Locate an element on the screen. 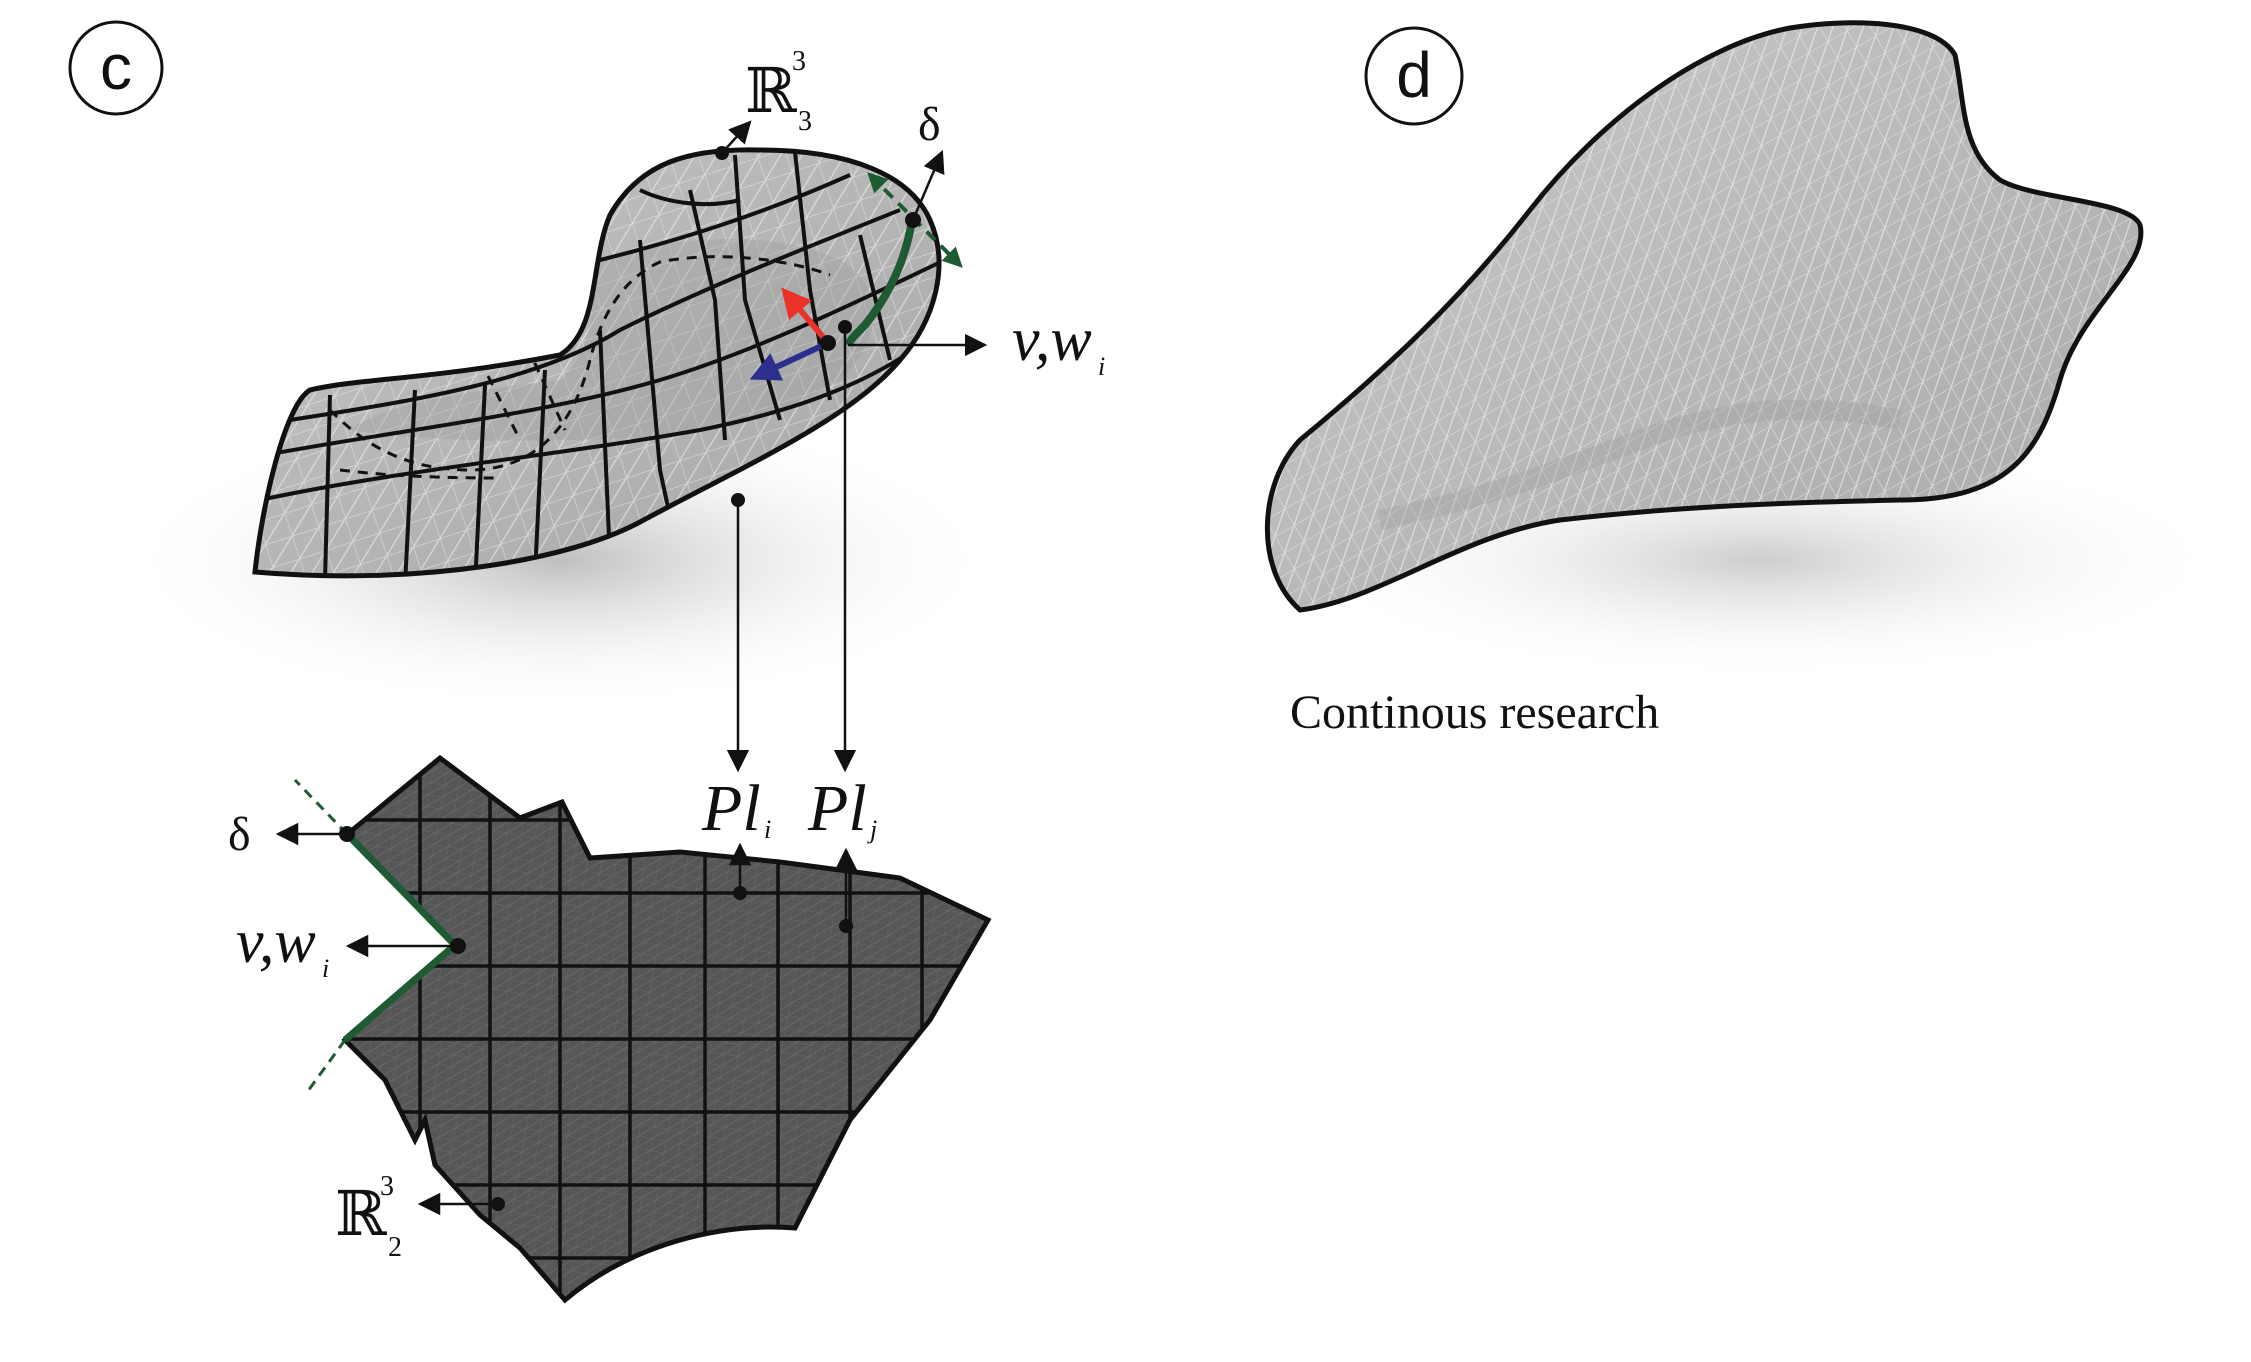 This screenshot has height=1362, width=2251. curved-surface-3d is located at coordinates (607, 363).